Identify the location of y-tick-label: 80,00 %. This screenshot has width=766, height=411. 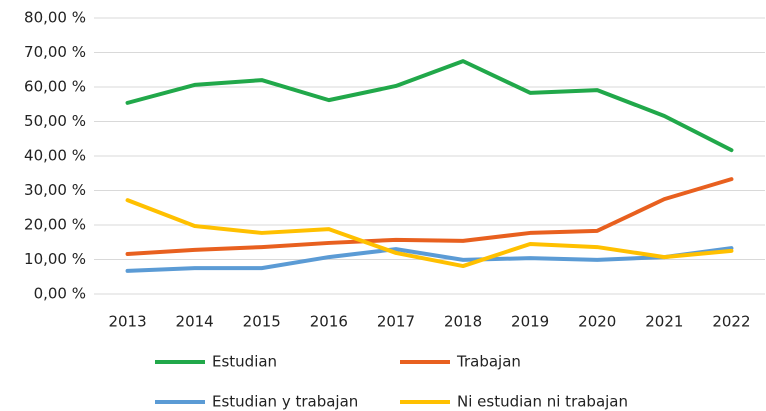
(55, 18).